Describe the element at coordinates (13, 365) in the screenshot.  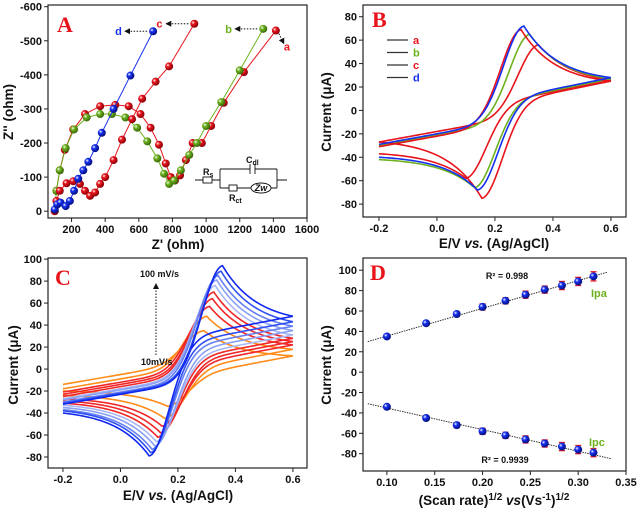
I see `y-axis-title: Current (μA)` at that location.